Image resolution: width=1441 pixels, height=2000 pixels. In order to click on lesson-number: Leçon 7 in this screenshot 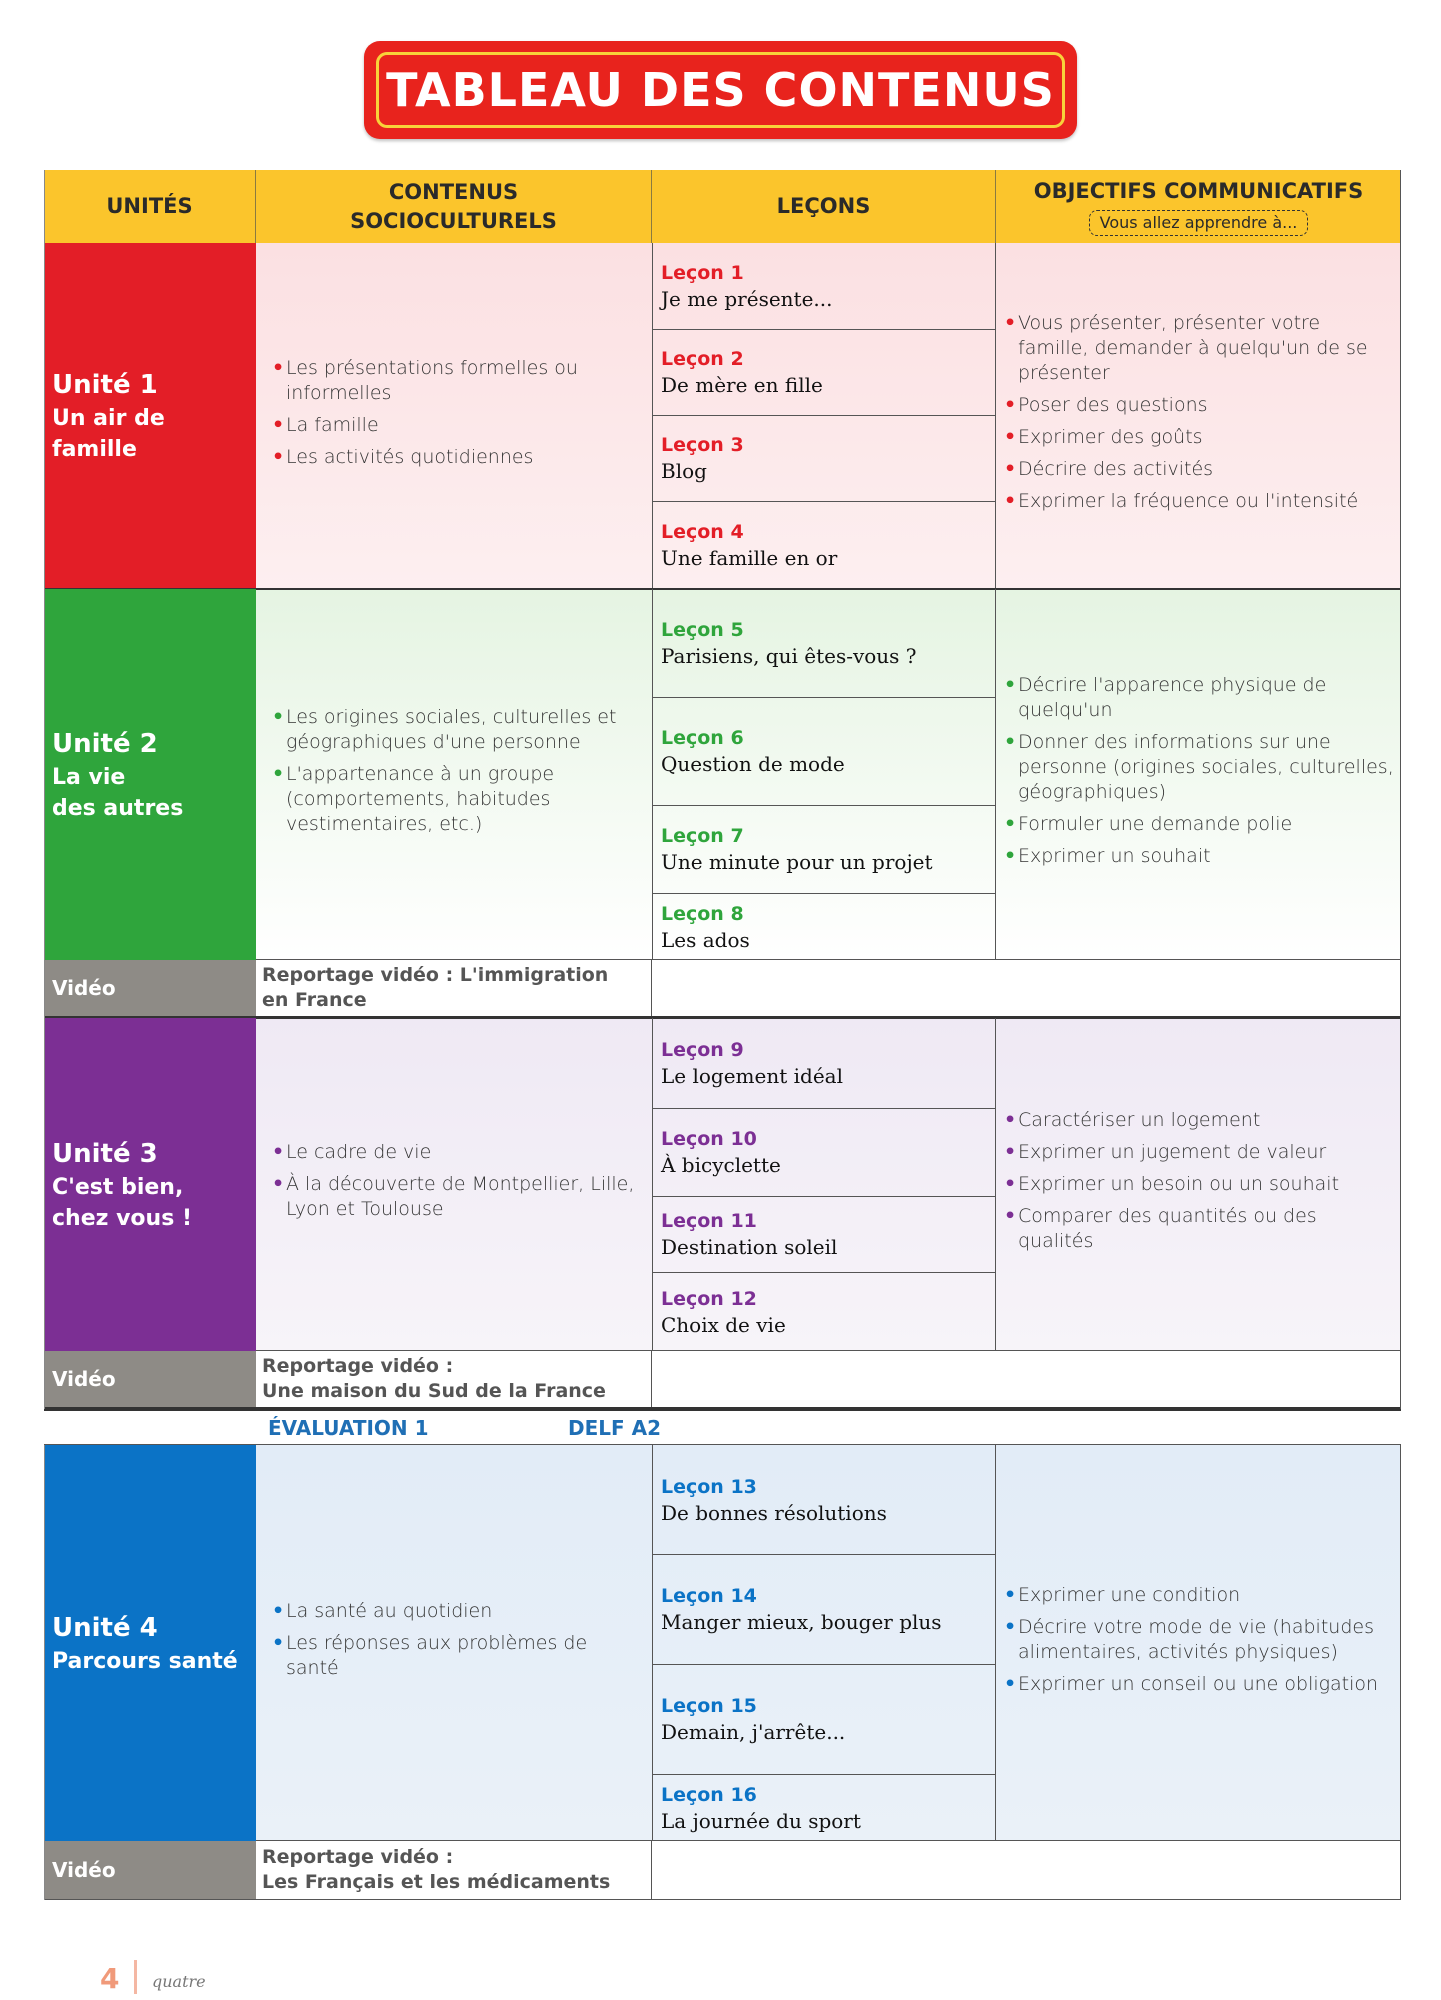, I will do `click(702, 836)`.